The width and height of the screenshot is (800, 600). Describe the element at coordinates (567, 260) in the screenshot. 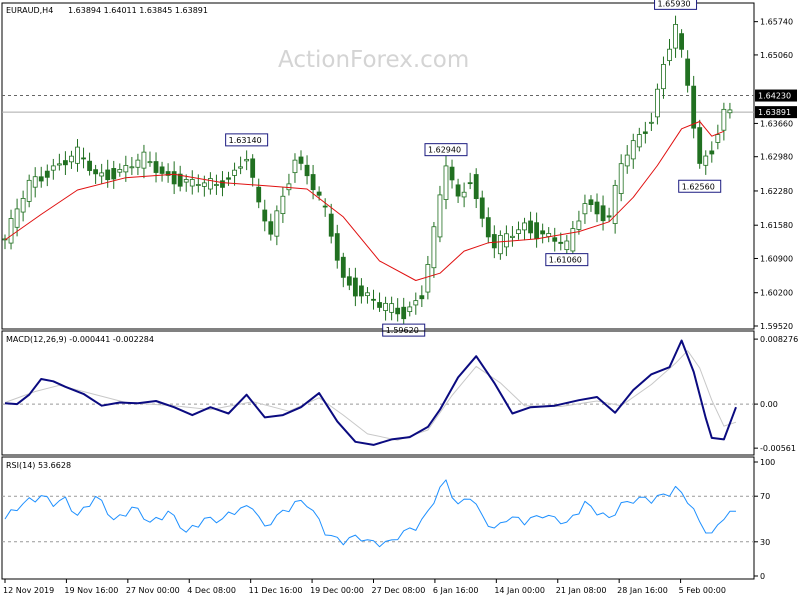

I see `price-annotation: 1.61060` at that location.